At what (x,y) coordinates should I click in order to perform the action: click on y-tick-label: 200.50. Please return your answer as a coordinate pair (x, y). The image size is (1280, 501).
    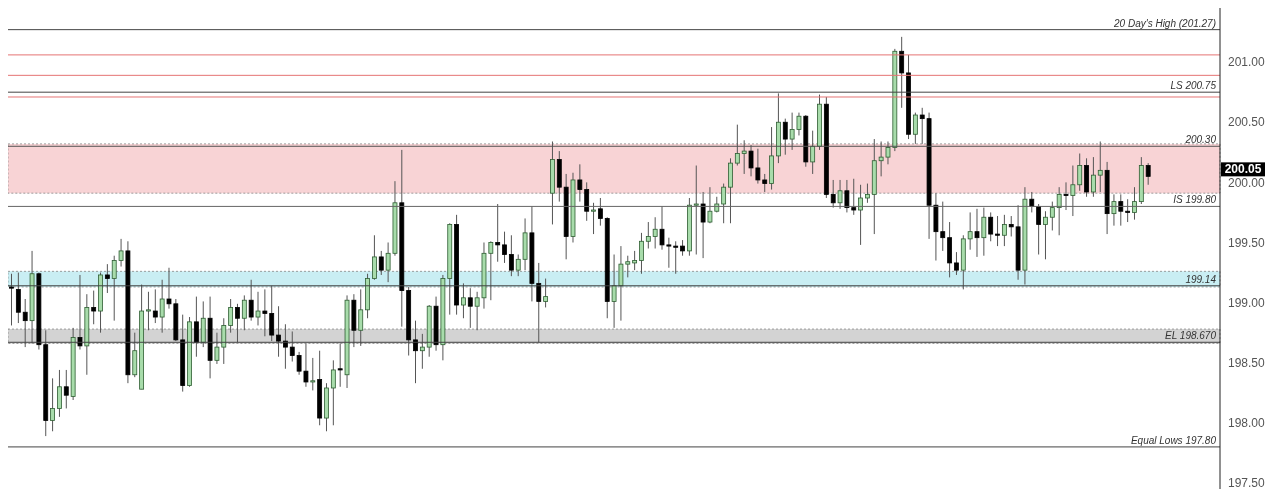
    Looking at the image, I should click on (1247, 122).